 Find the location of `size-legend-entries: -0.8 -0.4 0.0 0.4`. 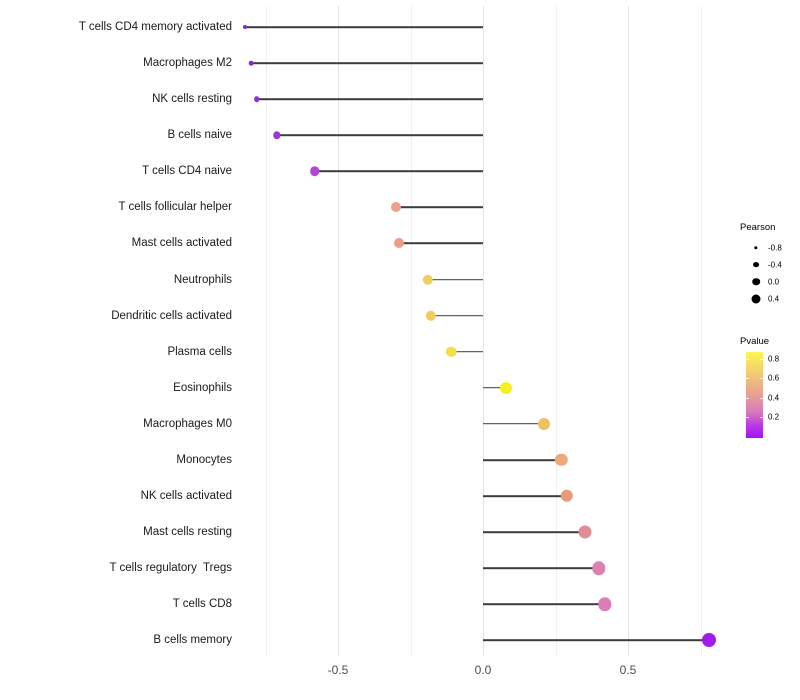

size-legend-entries: -0.8 -0.4 0.0 0.4 is located at coordinates (770, 273).